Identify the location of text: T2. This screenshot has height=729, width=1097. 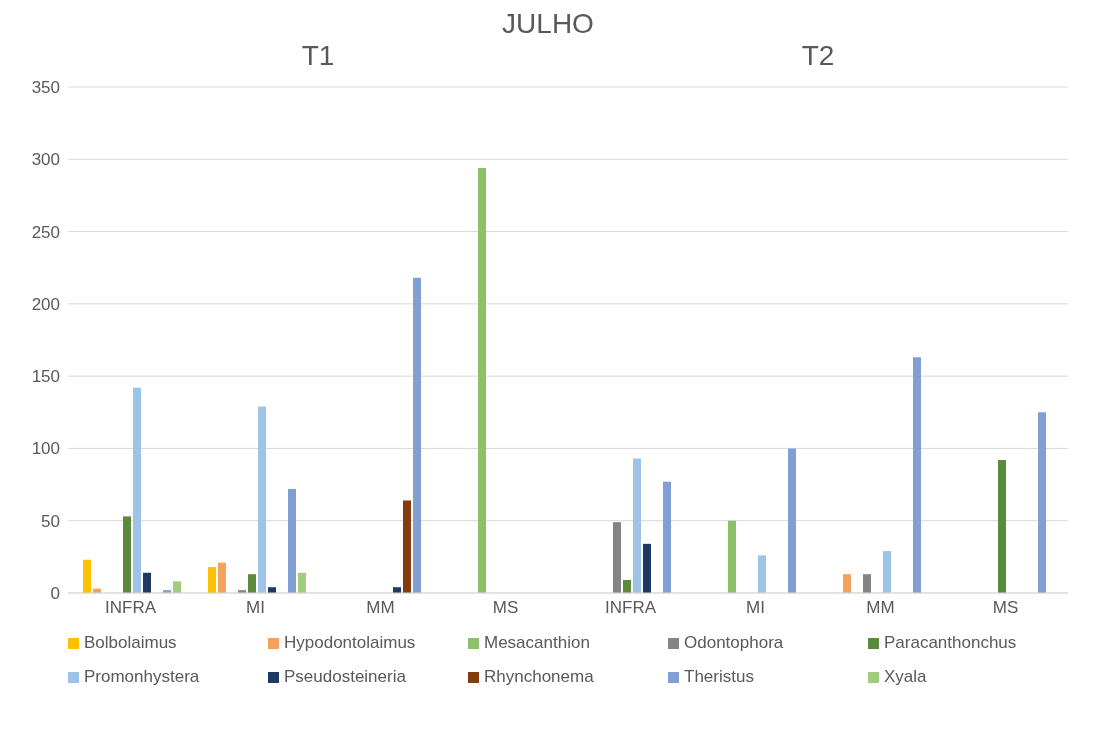
(818, 56).